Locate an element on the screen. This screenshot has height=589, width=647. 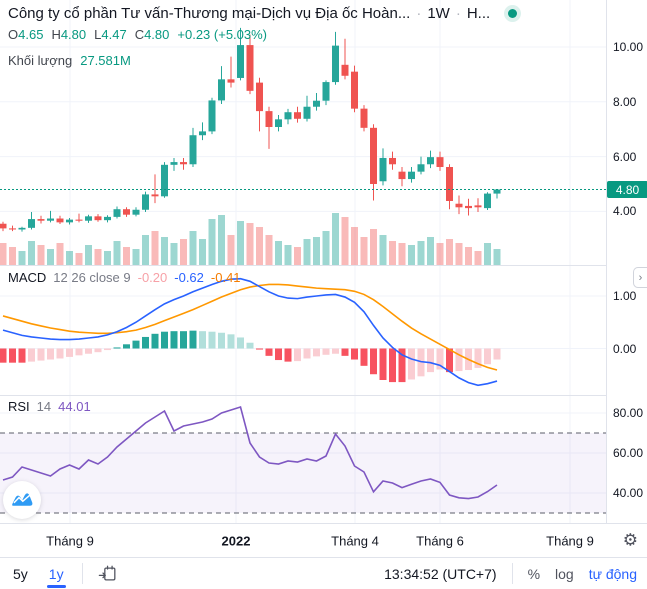
clock-time: 13:34:52 (UTC+7) is located at coordinates (440, 573).